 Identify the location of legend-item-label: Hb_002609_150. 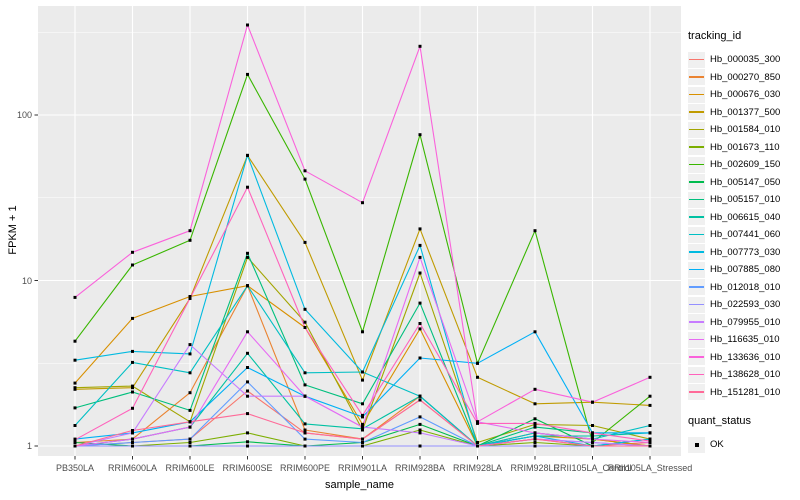
(745, 165).